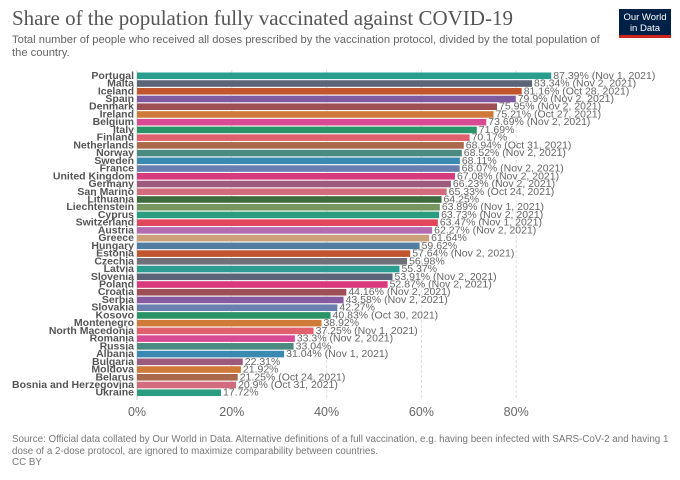 The height and width of the screenshot is (480, 680). What do you see at coordinates (120, 84) in the screenshot?
I see `category-label: Malta` at bounding box center [120, 84].